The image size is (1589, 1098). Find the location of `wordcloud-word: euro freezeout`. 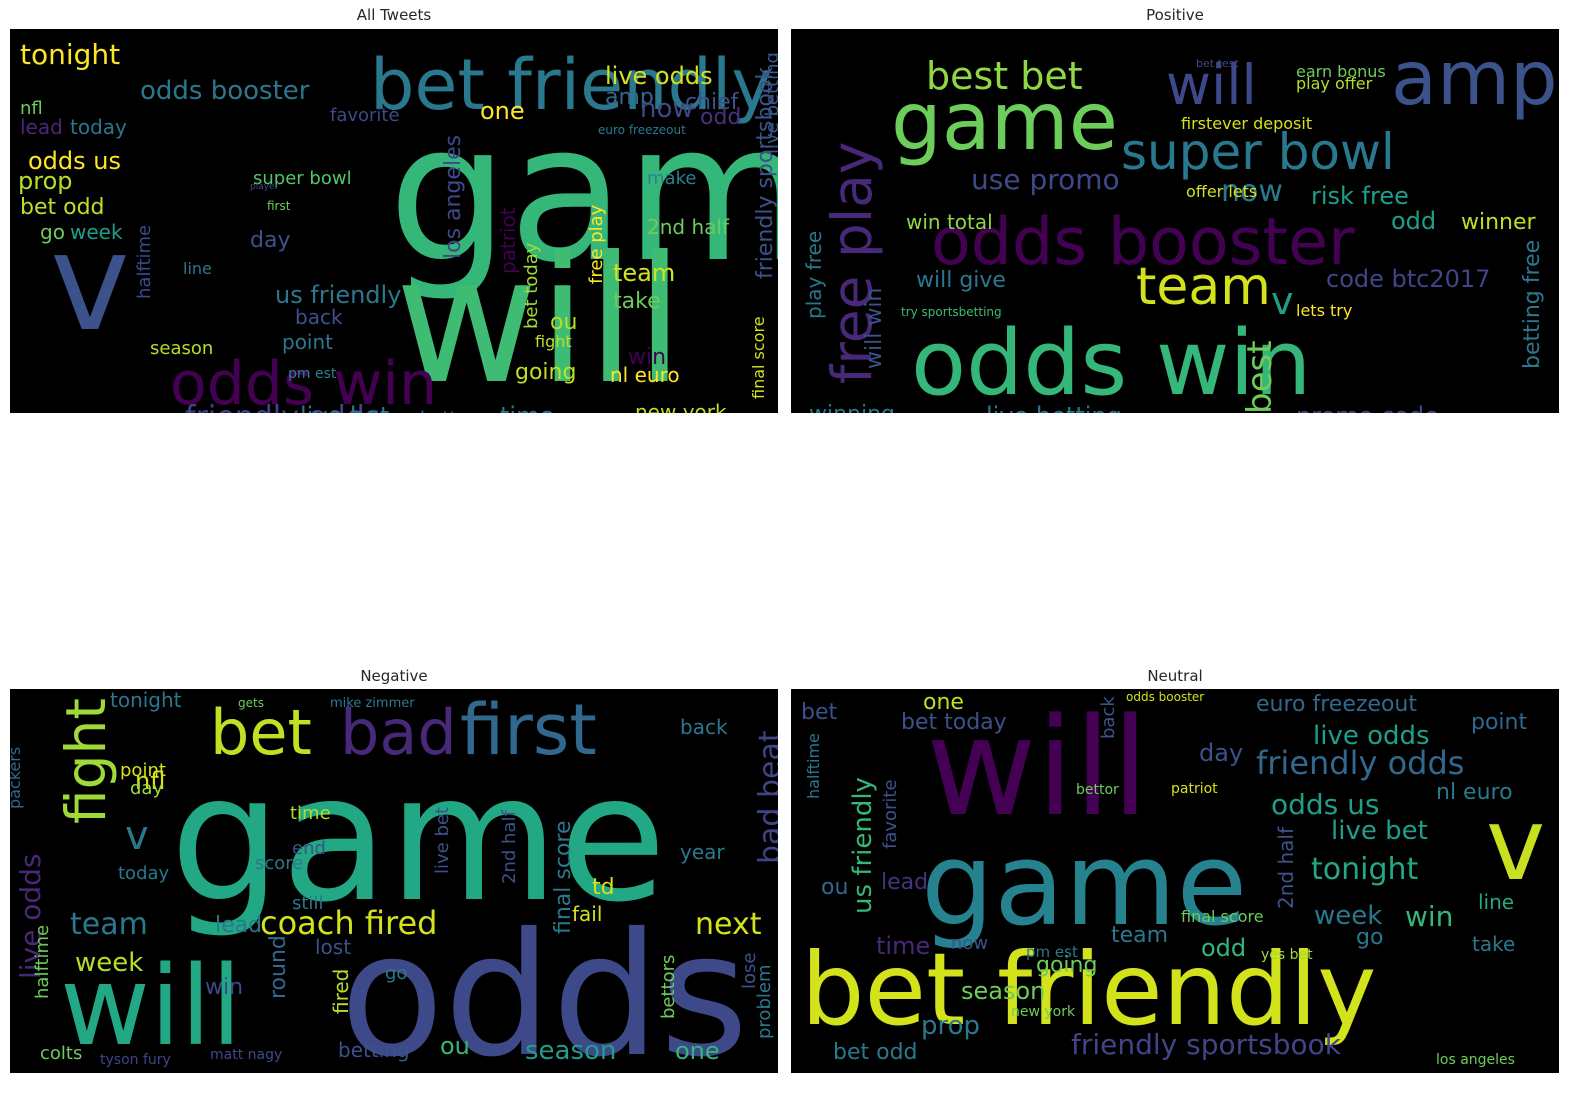

wordcloud-word: euro freezeout is located at coordinates (642, 130).